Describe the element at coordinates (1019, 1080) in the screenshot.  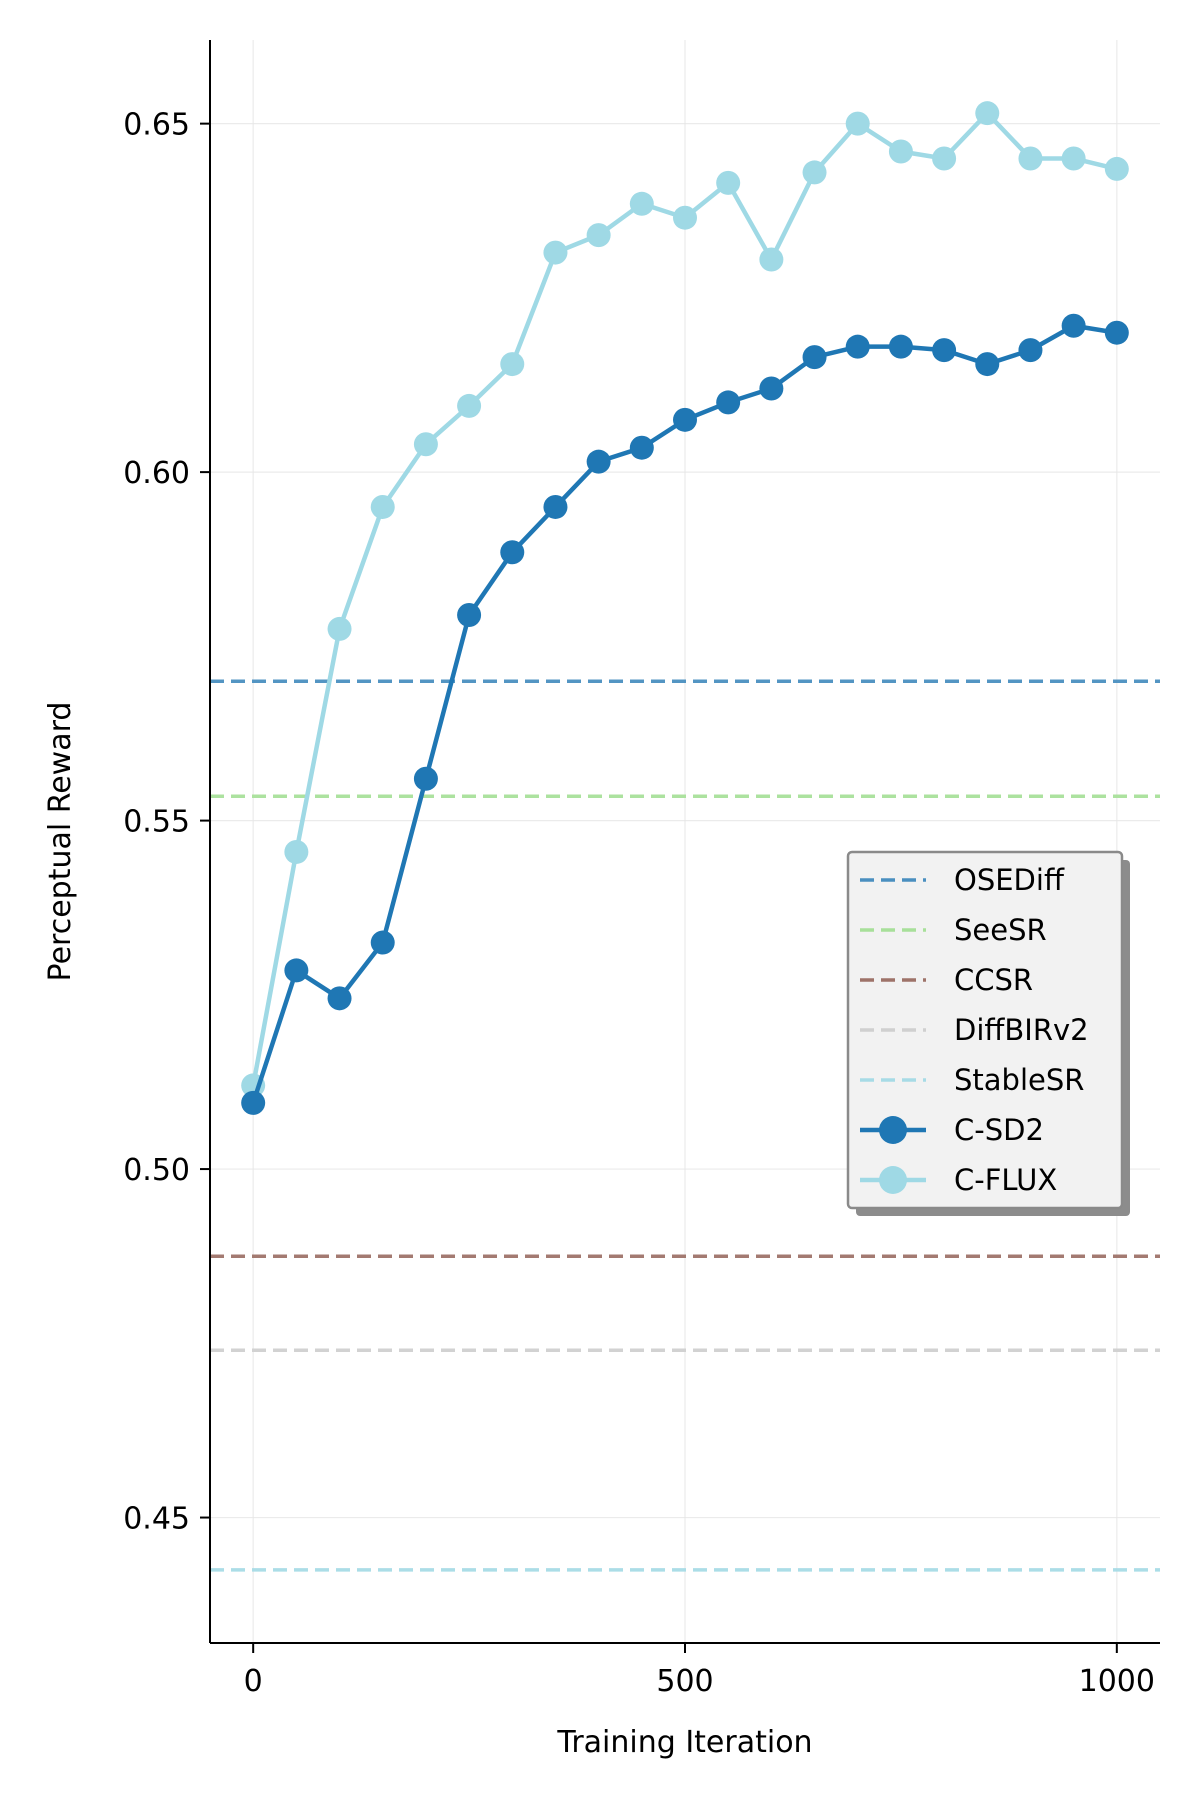
I see `legend-label: StableSR` at that location.